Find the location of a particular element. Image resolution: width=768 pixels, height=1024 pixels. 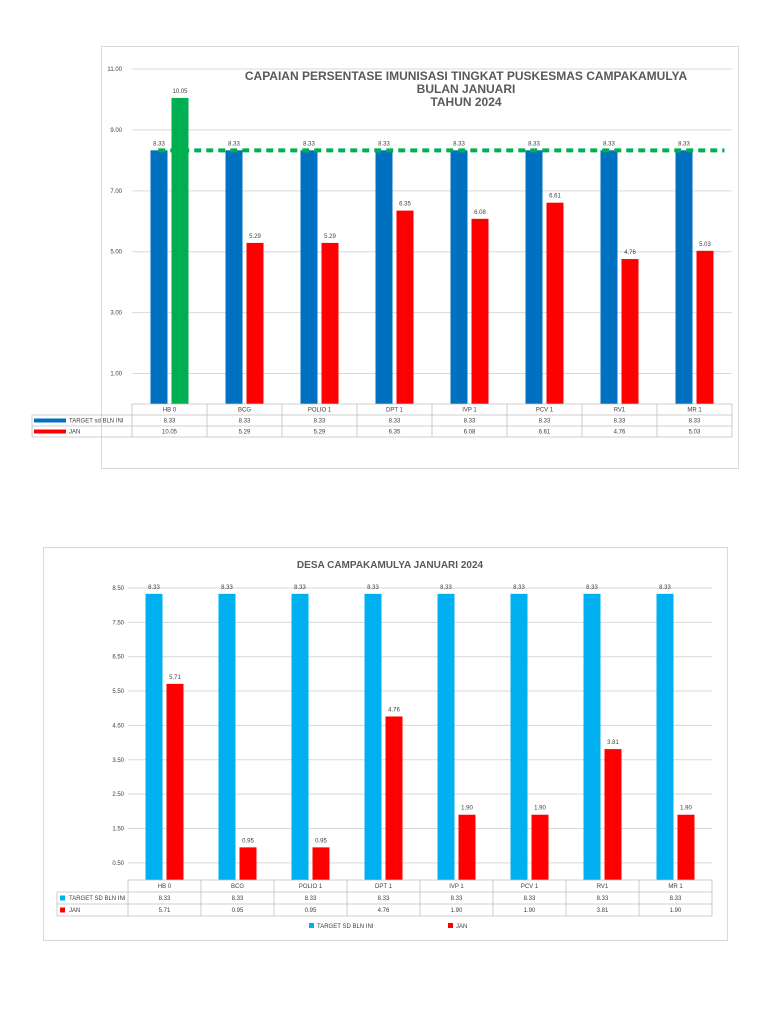

category-label: HB 0 is located at coordinates (170, 411).